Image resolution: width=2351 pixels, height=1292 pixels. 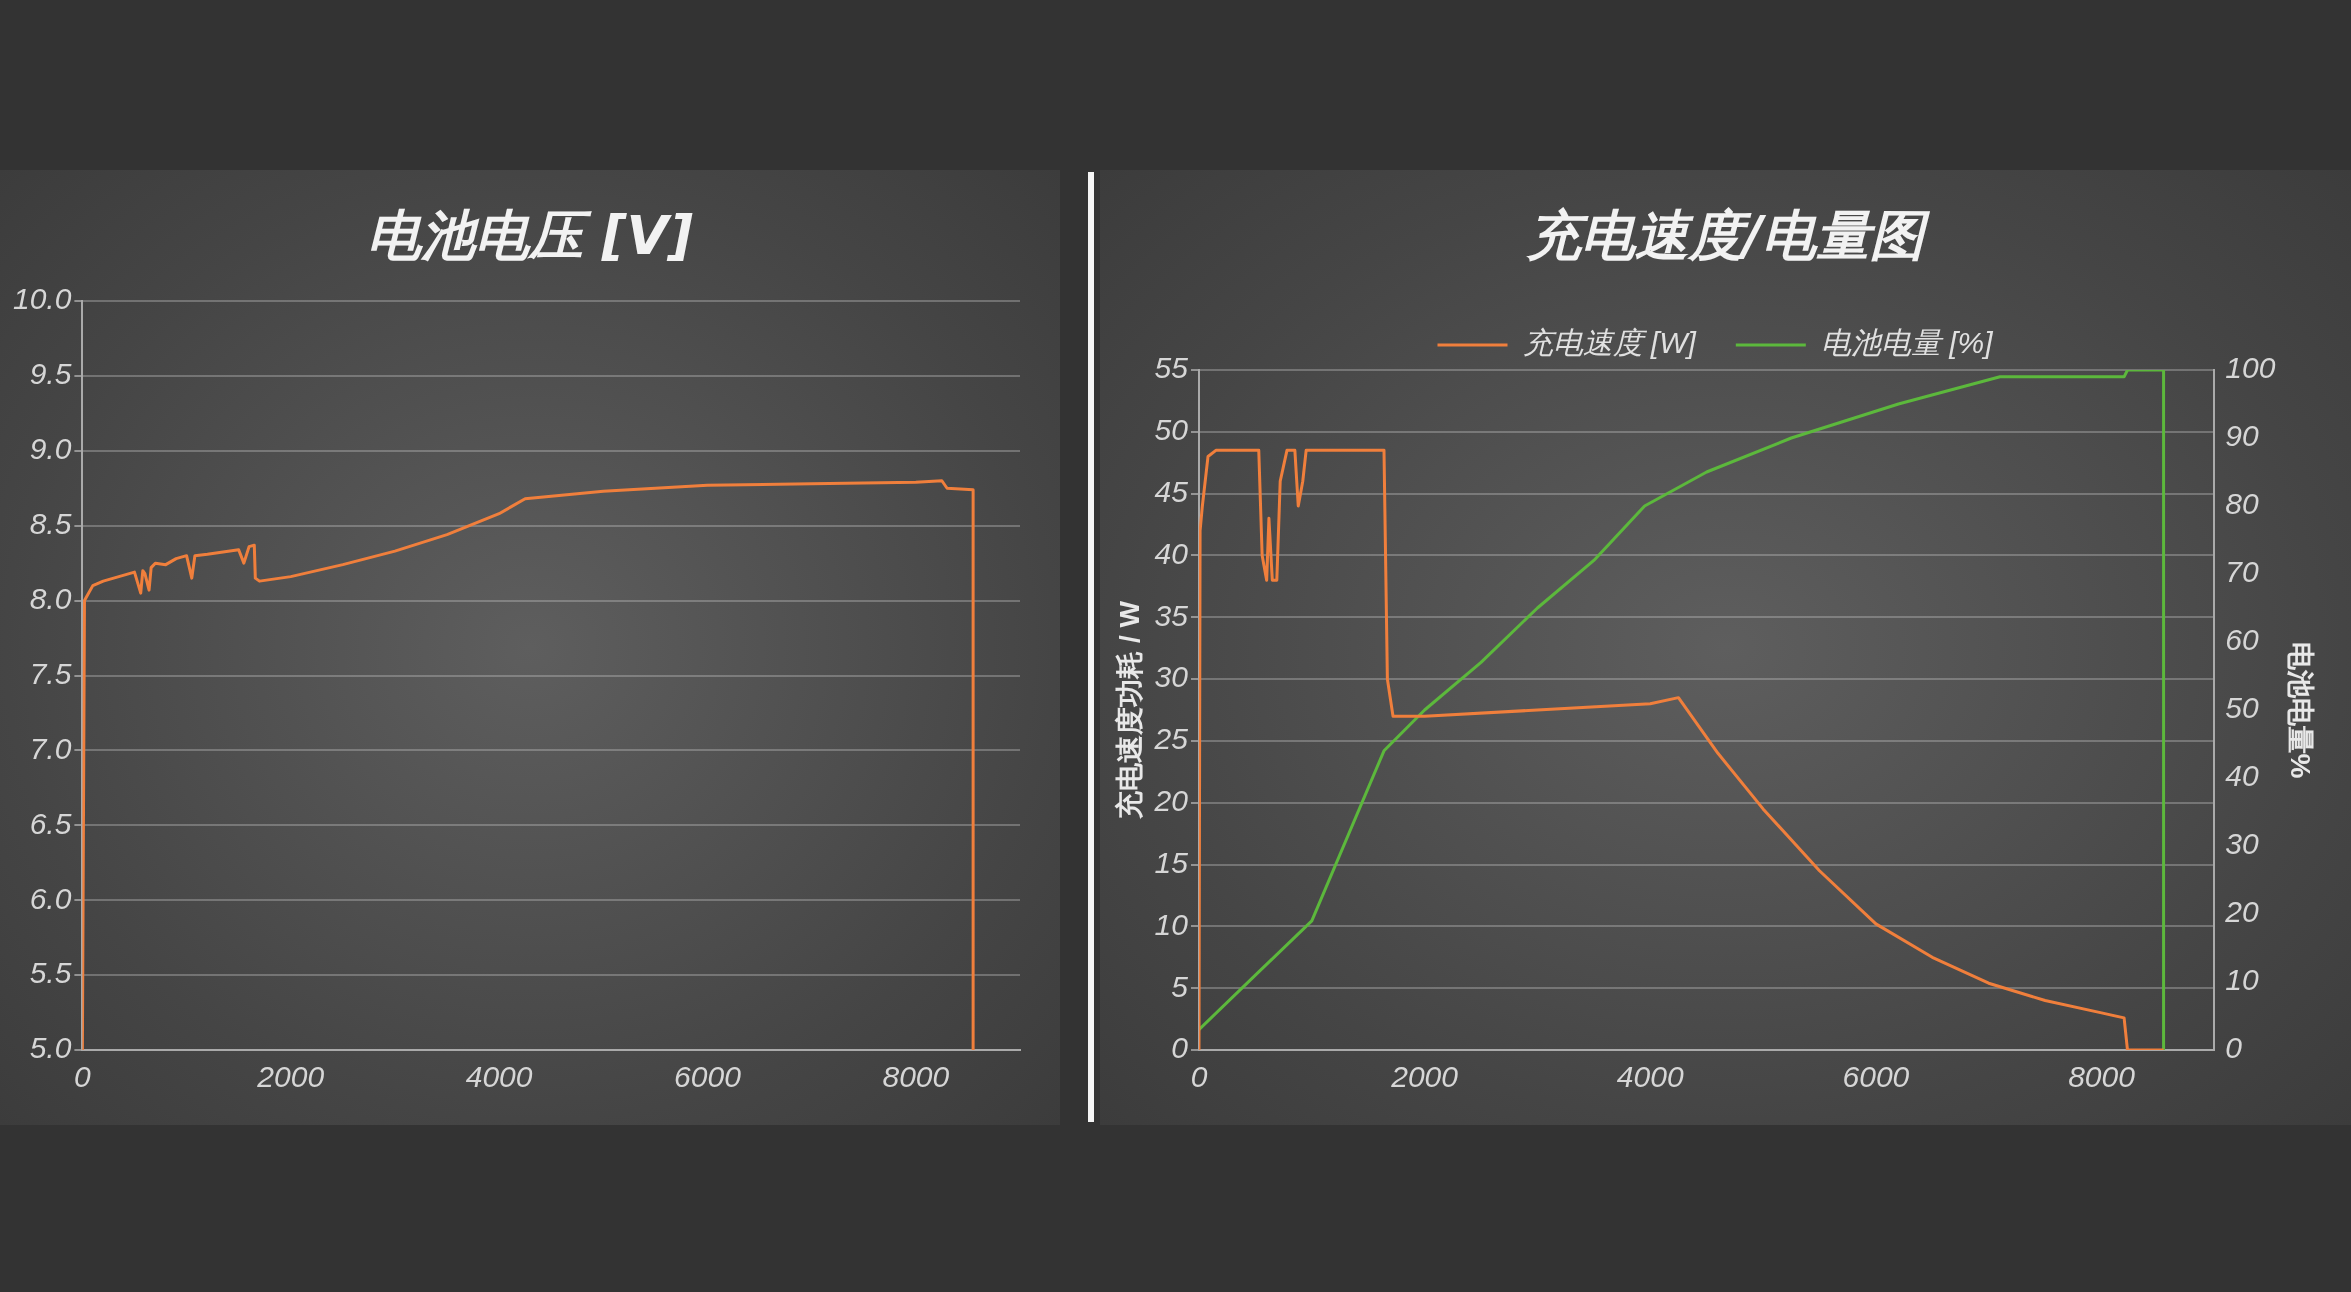 What do you see at coordinates (1171, 862) in the screenshot?
I see `y-tick-label: 15` at bounding box center [1171, 862].